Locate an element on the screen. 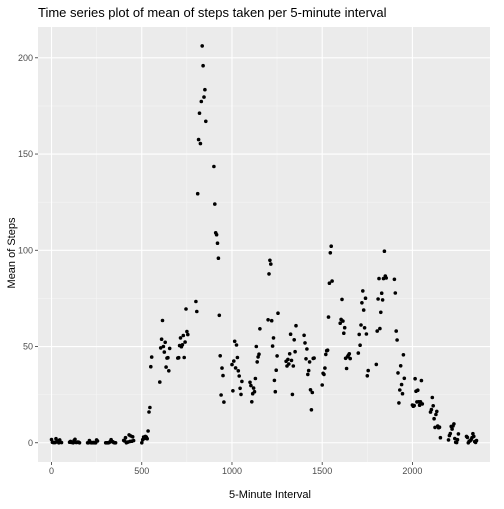 The width and height of the screenshot is (504, 509). x-tick-label: 1500 is located at coordinates (322, 471).